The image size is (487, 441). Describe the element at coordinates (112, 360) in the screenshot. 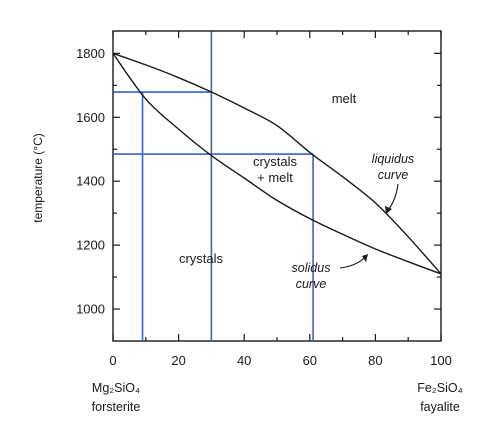

I see `x-tick-label: 0` at that location.